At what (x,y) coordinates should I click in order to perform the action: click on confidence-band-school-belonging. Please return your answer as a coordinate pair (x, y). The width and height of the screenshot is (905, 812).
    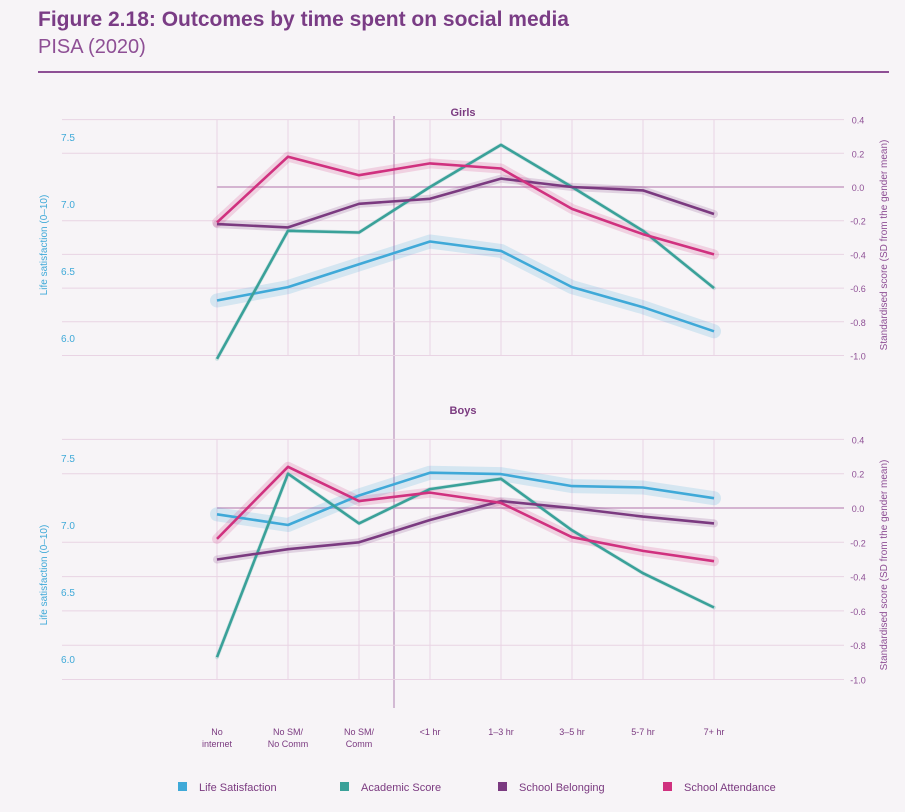
    Looking at the image, I should click on (465, 203).